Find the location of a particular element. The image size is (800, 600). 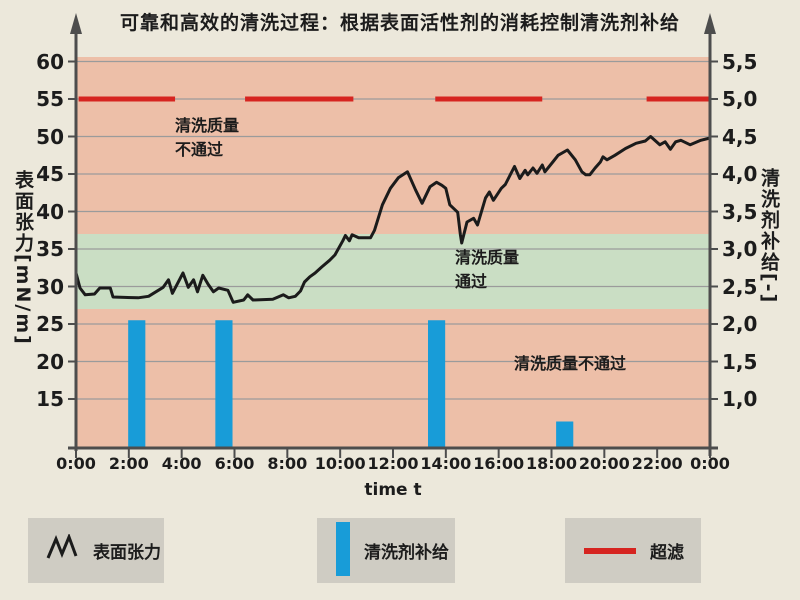

zone-pass is located at coordinates (393, 271).